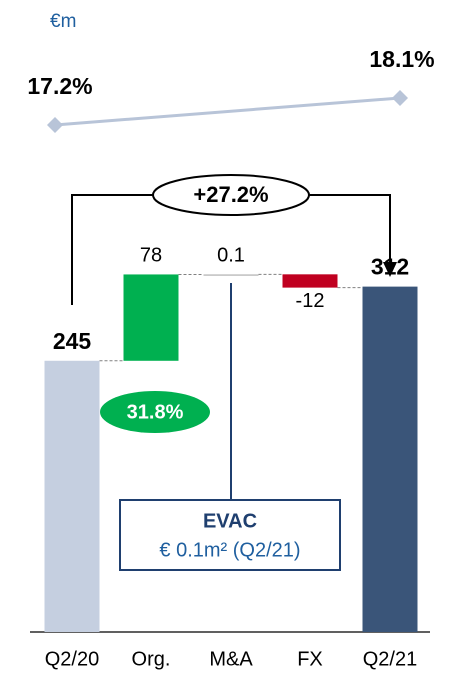  I want to click on growth-ellipse, so click(155, 412).